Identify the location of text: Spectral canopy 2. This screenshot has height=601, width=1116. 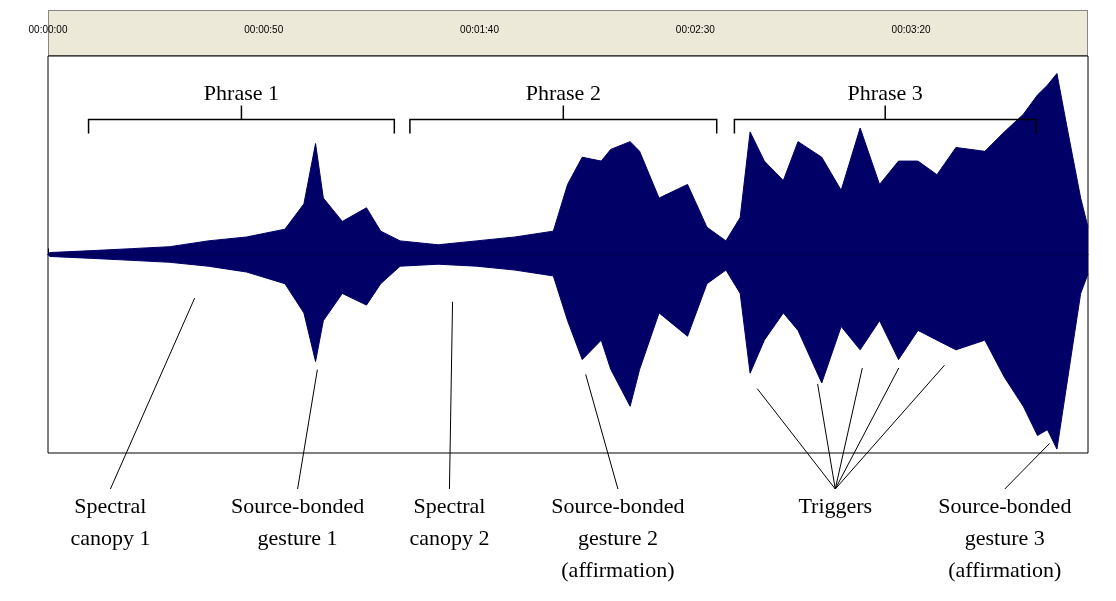
(449, 521).